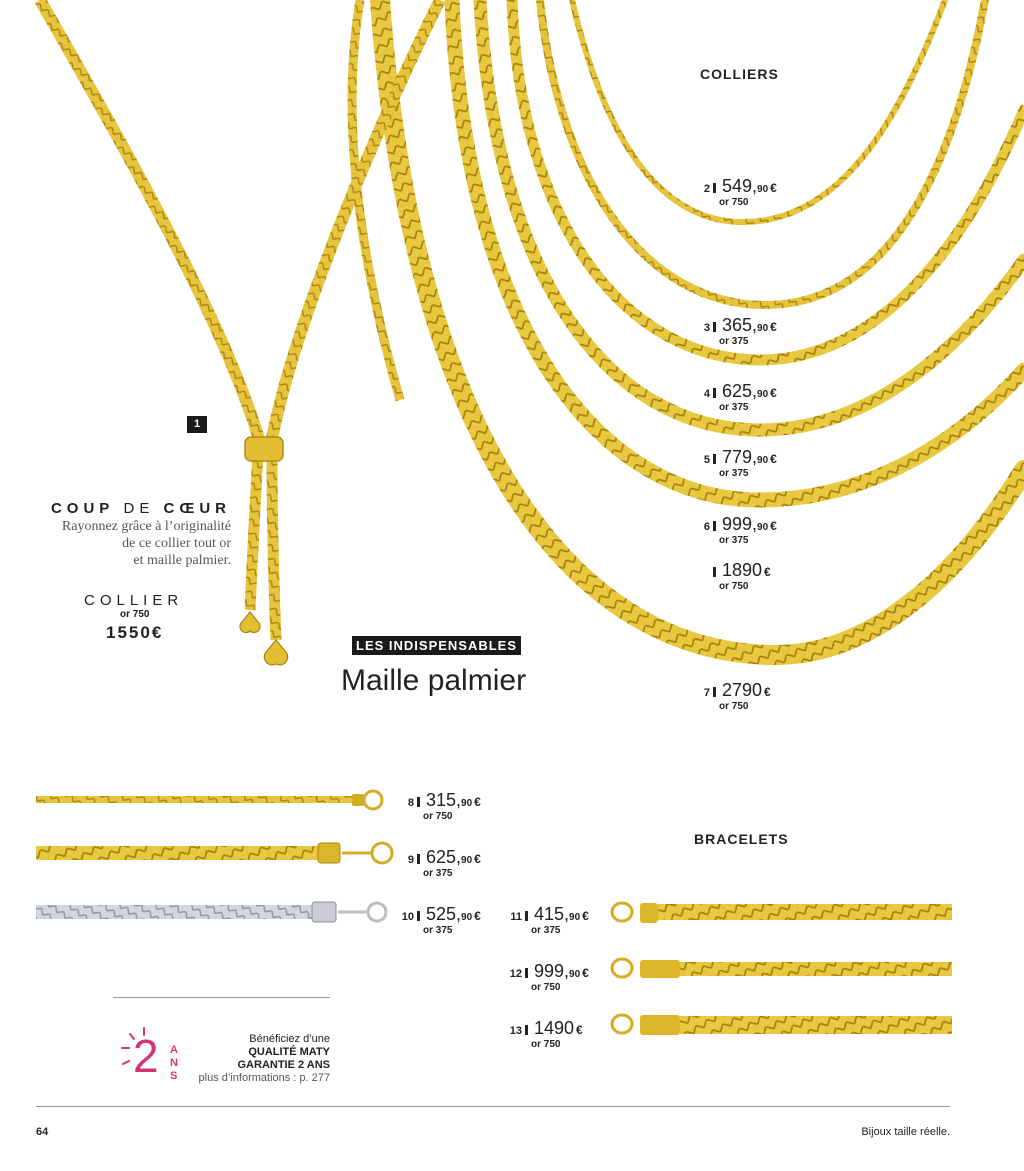 The width and height of the screenshot is (1024, 1171). What do you see at coordinates (740, 325) in the screenshot?
I see `price-integer: 365,` at bounding box center [740, 325].